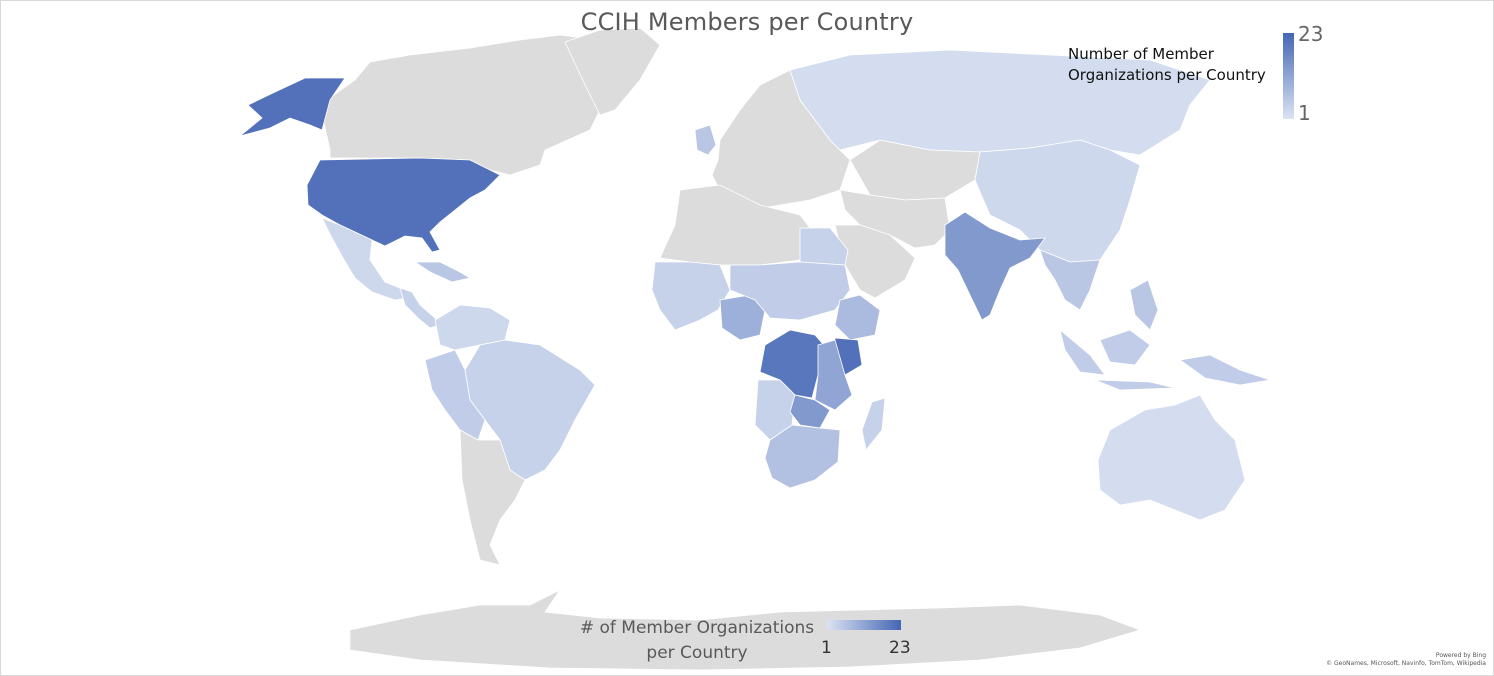 Image resolution: width=1494 pixels, height=676 pixels. What do you see at coordinates (1304, 113) in the screenshot?
I see `legend-top-min: 1` at bounding box center [1304, 113].